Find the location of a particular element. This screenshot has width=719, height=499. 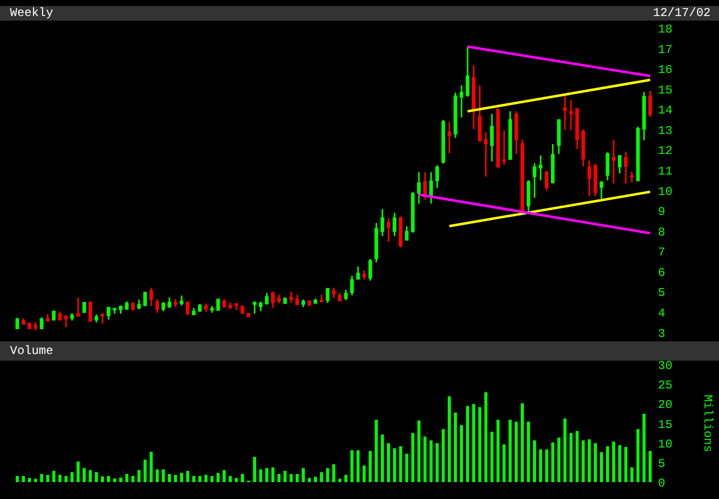

y-tick-label: 6 is located at coordinates (662, 273).